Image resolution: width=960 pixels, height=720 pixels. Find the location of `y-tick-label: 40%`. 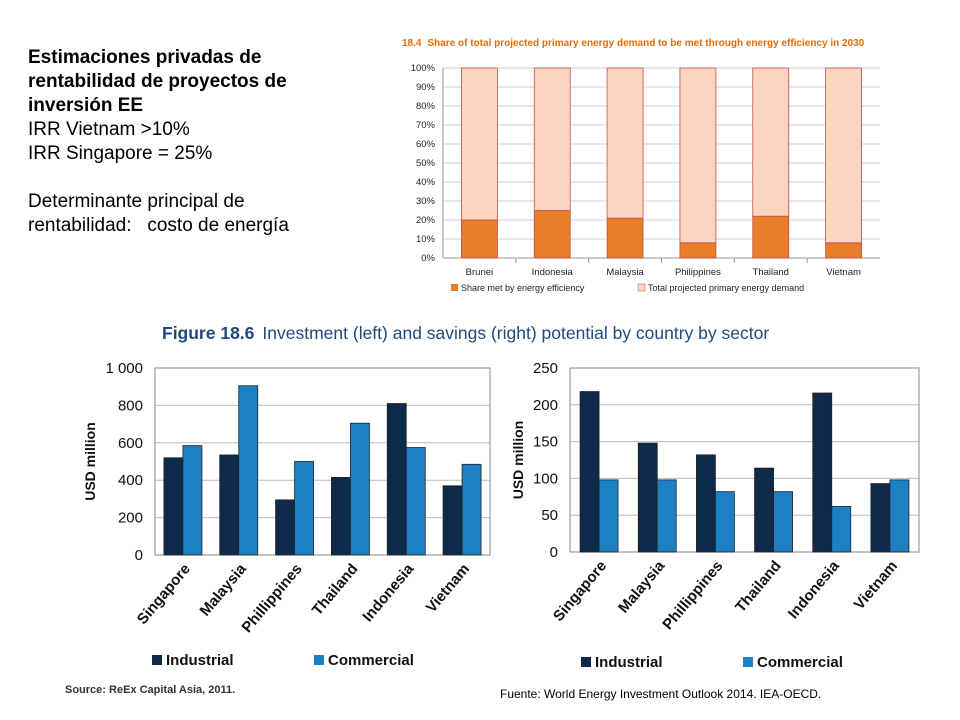

y-tick-label: 40% is located at coordinates (426, 182).